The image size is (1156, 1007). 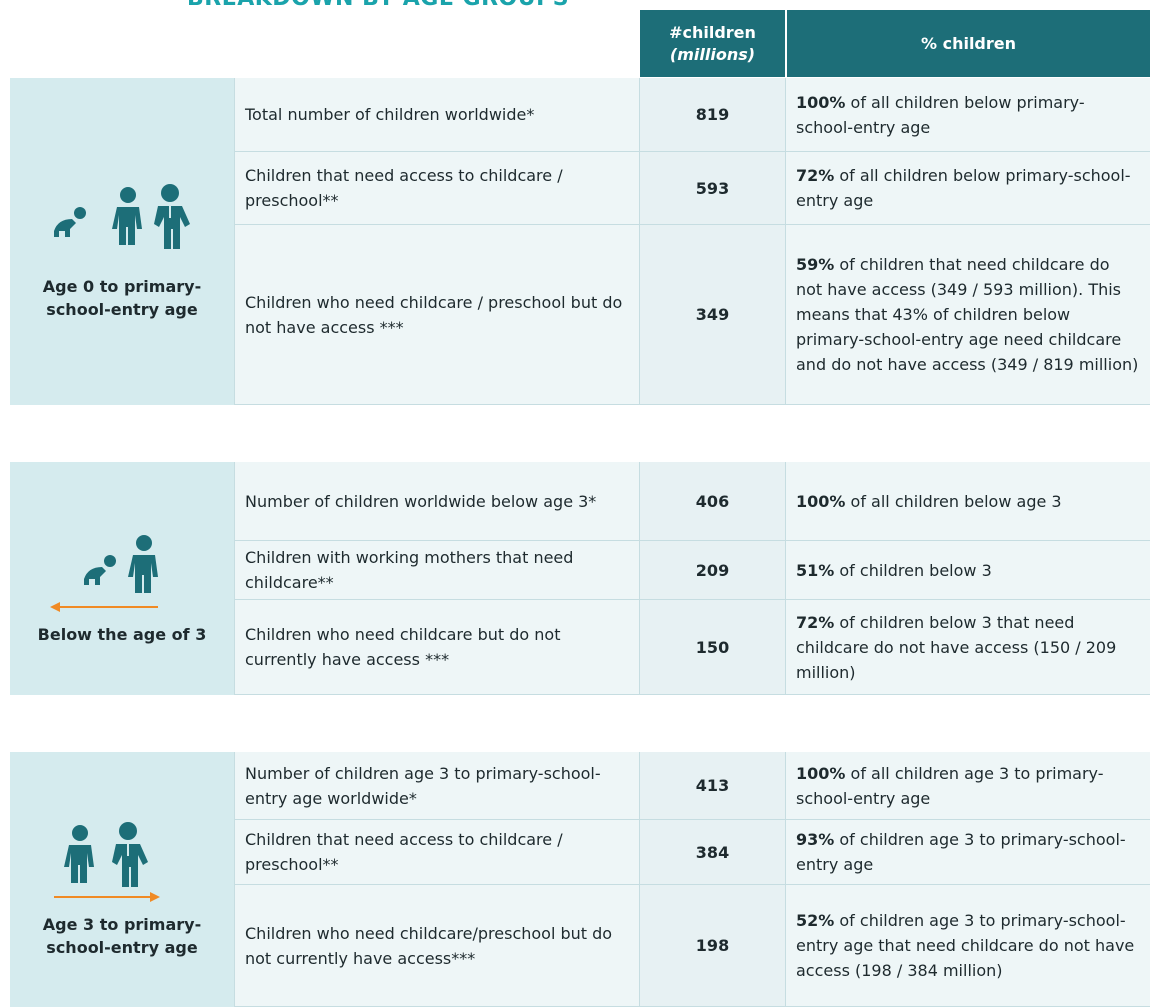 I want to click on group-label-cell: Age 3 to primary-school-entry age, so click(x=122, y=879).